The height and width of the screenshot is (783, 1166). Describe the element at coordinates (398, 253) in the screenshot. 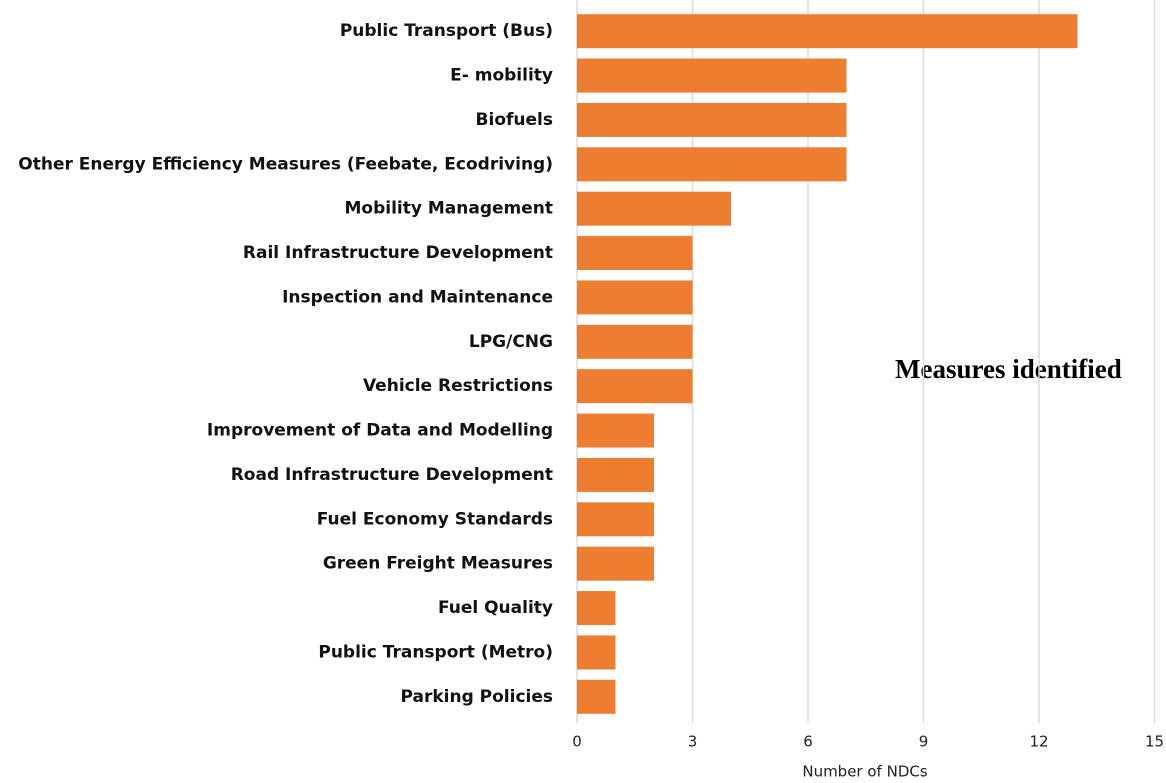

I see `category-label: Rail Infrastructure Development` at that location.